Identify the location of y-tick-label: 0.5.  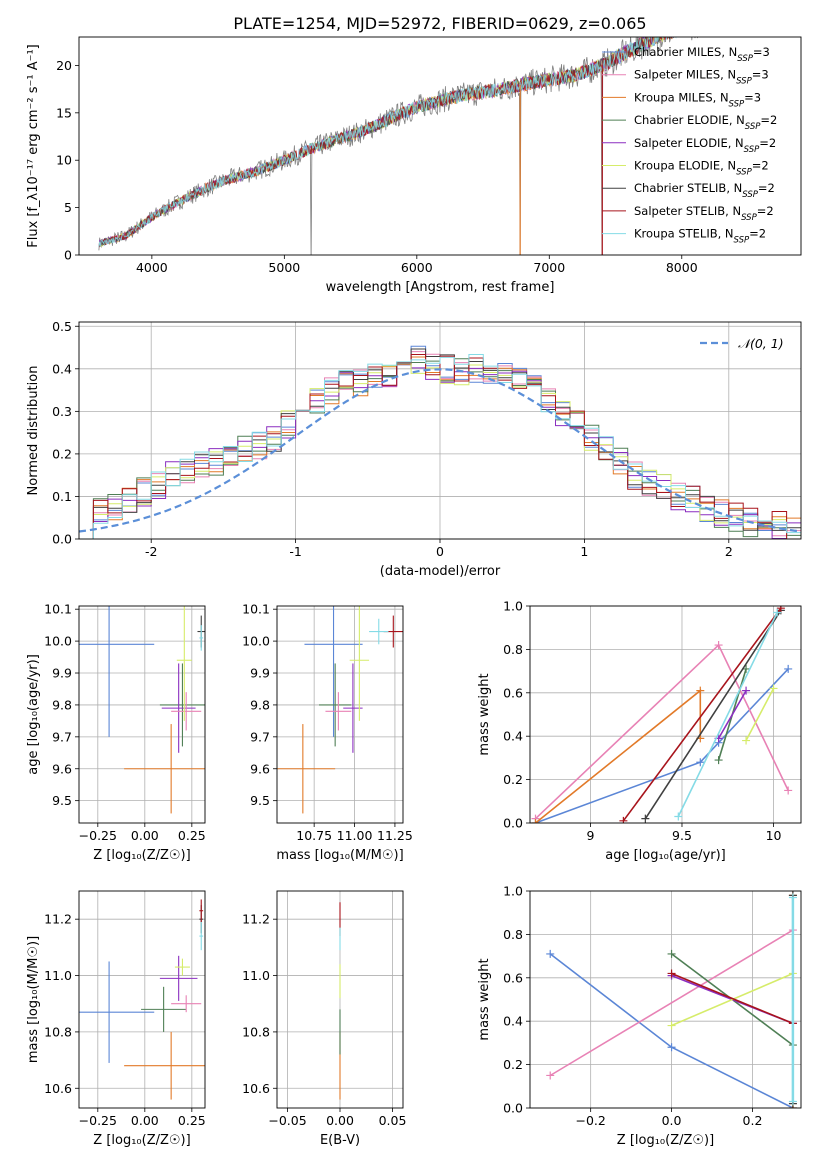
(62, 326).